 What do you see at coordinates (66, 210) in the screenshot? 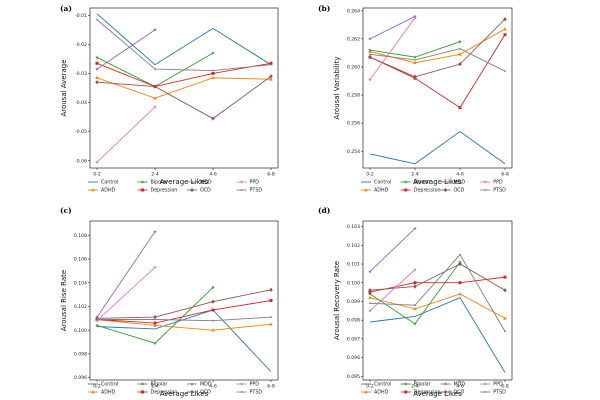
I see `panel-label: (c)` at bounding box center [66, 210].